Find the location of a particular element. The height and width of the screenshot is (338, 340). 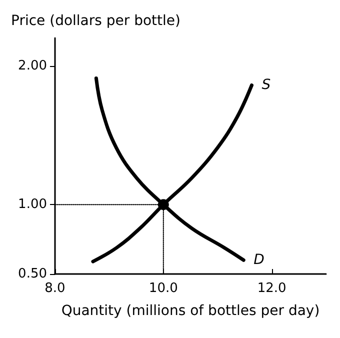

y-tick-label: 0.50 is located at coordinates (32, 274).